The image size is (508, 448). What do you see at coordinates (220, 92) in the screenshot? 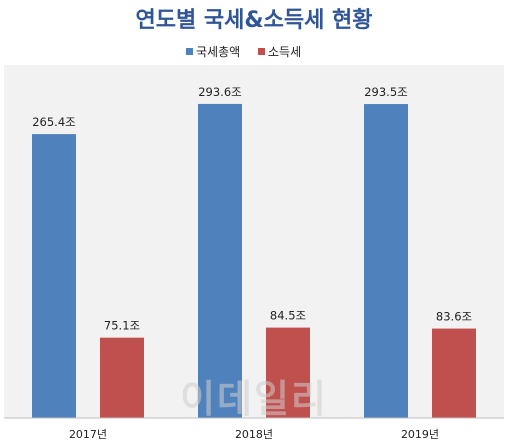
I see `data-label-0-1: 293.6조` at bounding box center [220, 92].